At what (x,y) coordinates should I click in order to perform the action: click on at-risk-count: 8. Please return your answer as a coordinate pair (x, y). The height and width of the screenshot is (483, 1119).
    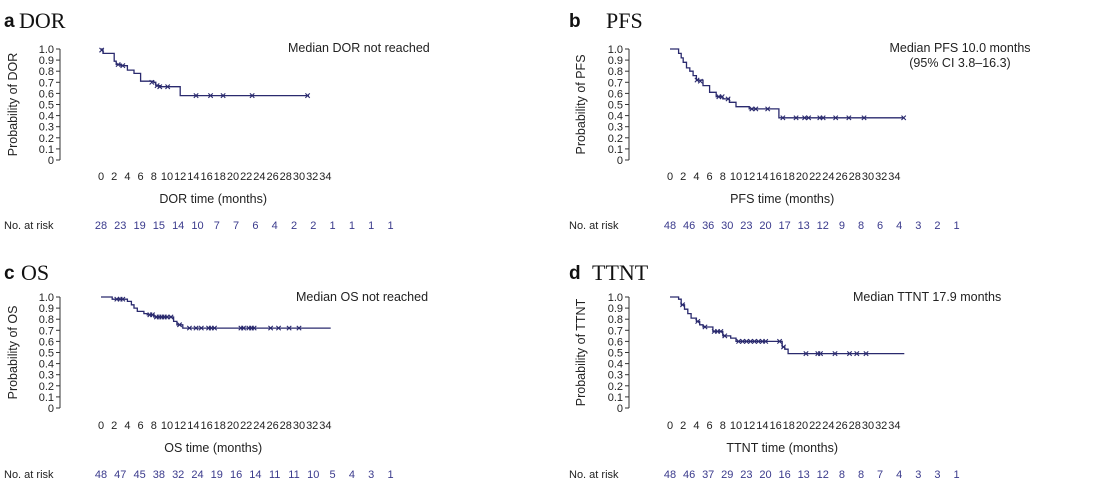
    Looking at the image, I should click on (861, 475).